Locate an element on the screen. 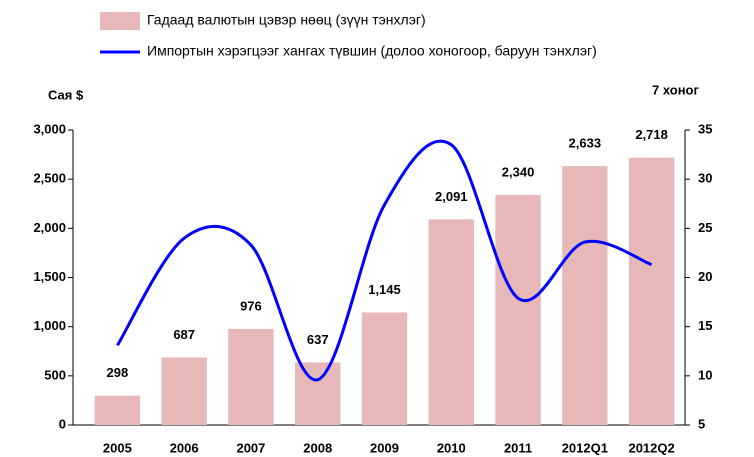 Image resolution: width=754 pixels, height=457 pixels. y-tick-label: 2,500 is located at coordinates (49, 178).